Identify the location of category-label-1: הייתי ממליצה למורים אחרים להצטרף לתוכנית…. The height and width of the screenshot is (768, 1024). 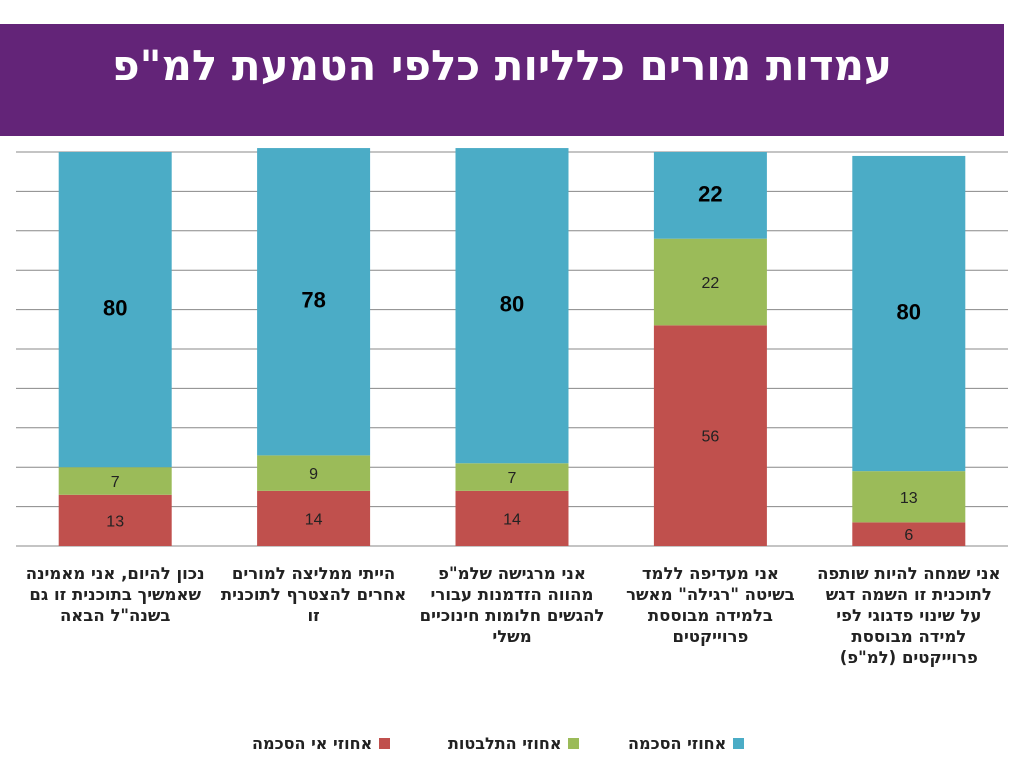
(313, 594).